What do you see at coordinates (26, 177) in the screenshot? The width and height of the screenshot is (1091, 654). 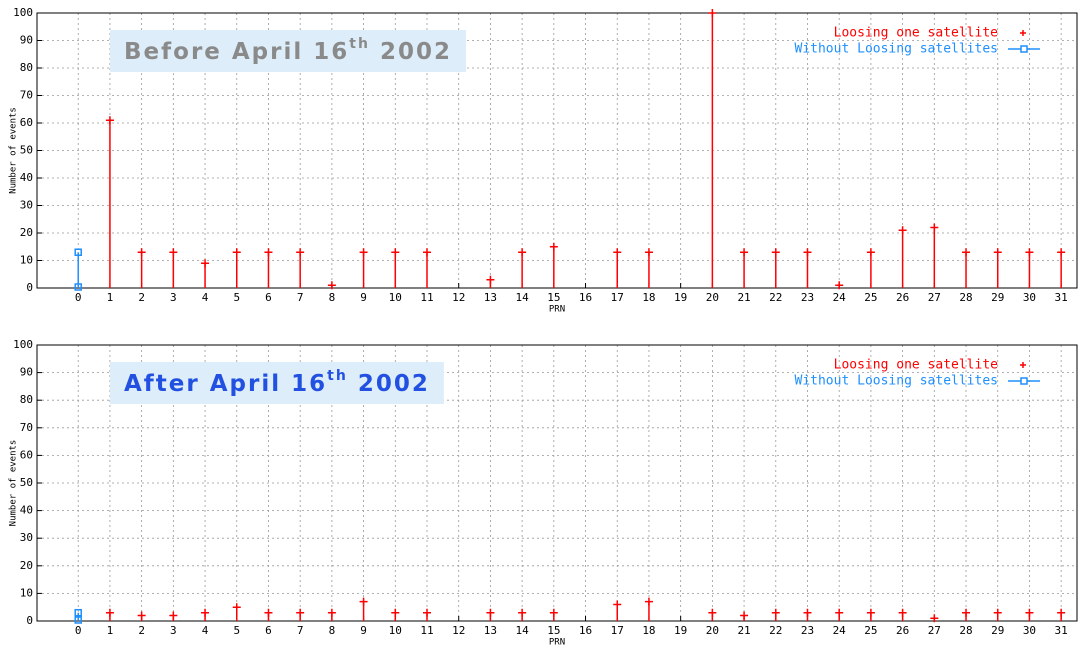 I see `y-tick-label: 40` at bounding box center [26, 177].